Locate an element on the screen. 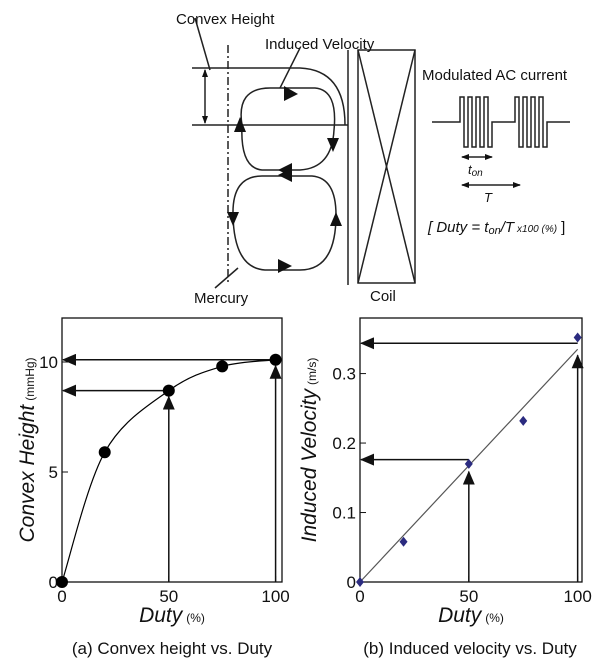 The height and width of the screenshot is (666, 614). upper-flow-loop is located at coordinates (288, 129).